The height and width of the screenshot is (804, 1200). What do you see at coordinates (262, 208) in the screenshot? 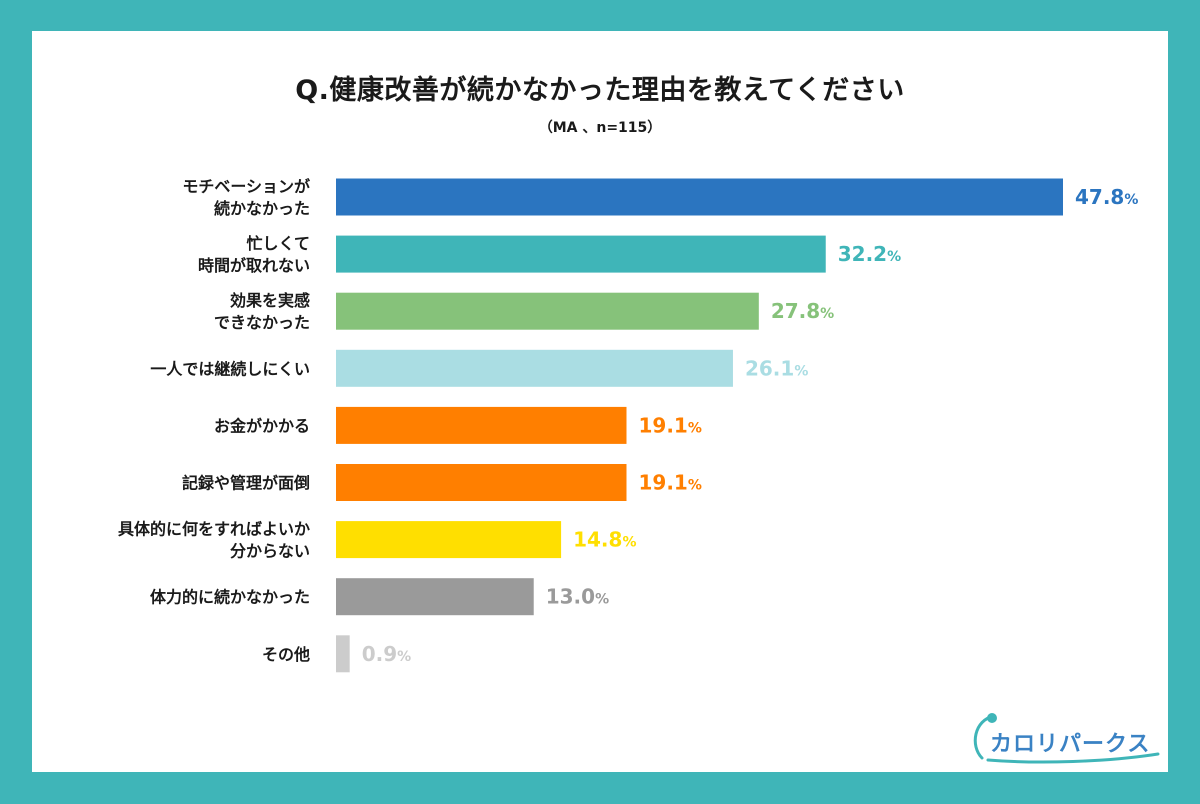
I see `category-label: 続かなかった` at bounding box center [262, 208].